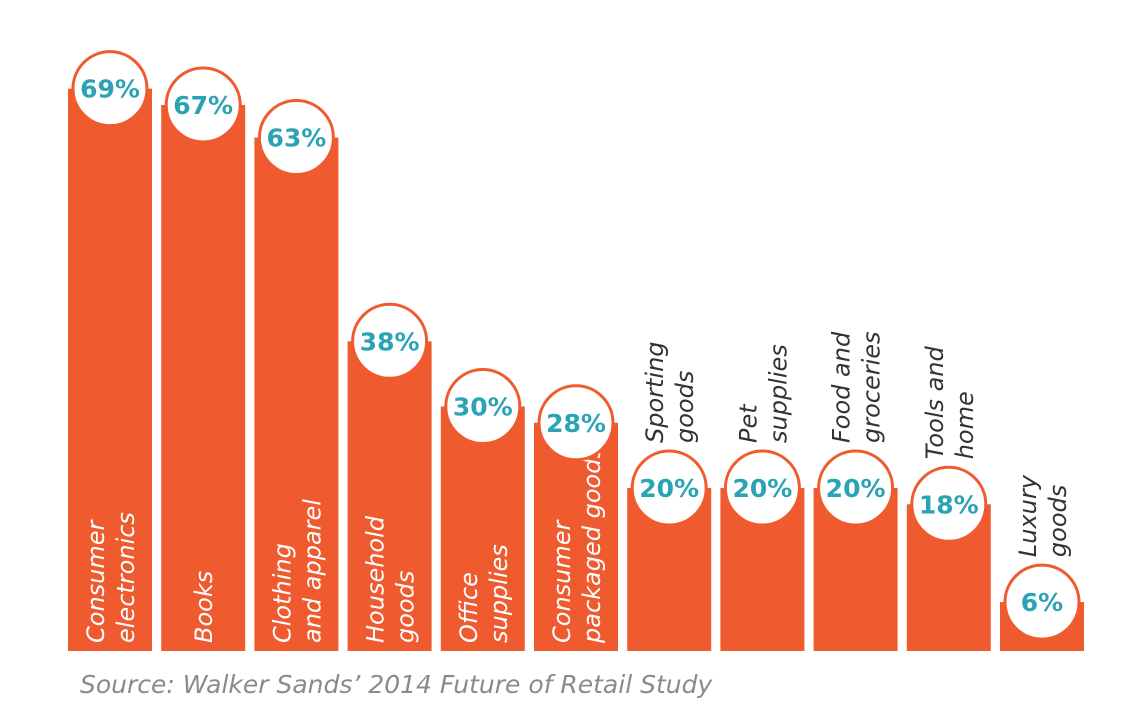 This screenshot has height=724, width=1136. I want to click on category-label: Books, so click(204, 607).